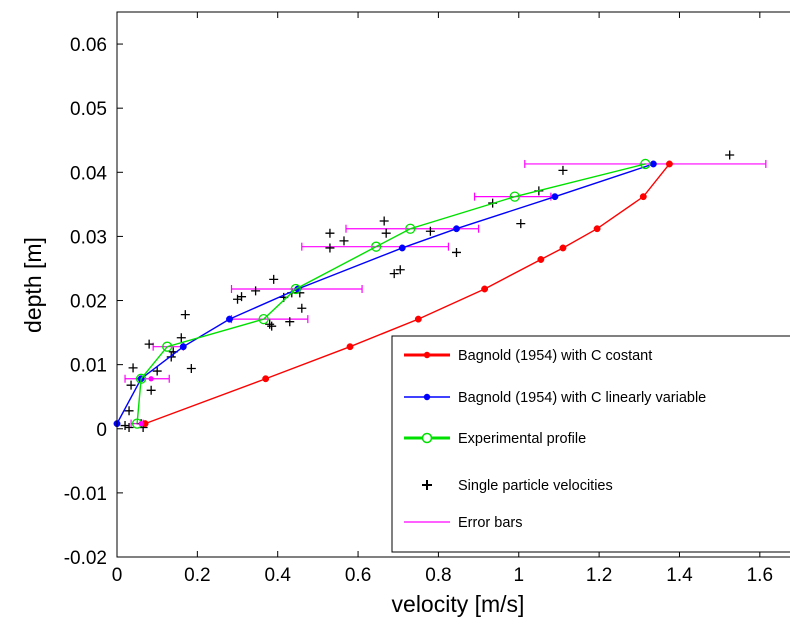  Describe the element at coordinates (760, 575) in the screenshot. I see `x-tick-label: 1.6` at that location.